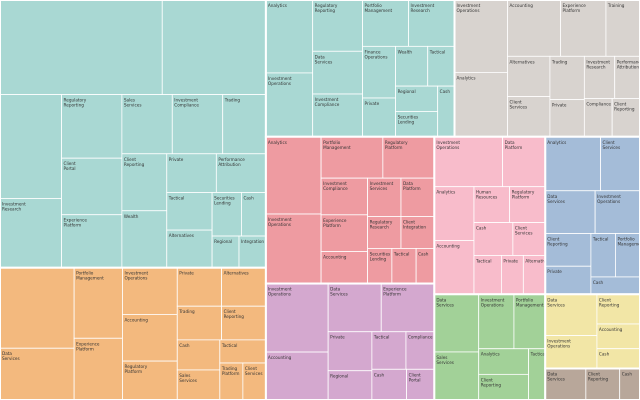  Describe the element at coordinates (415, 379) in the screenshot. I see `tile-label: Portal` at that location.